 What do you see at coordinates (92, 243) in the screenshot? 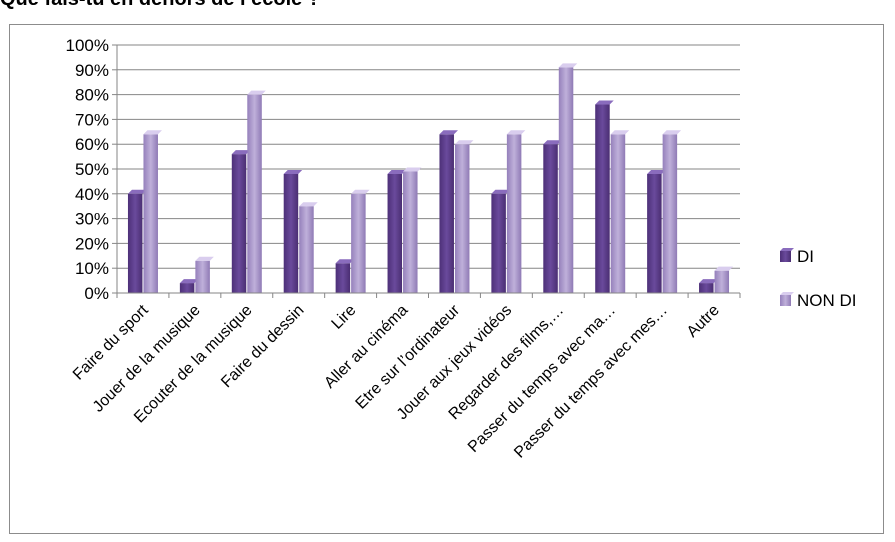
I see `y-tick-label: 20%` at bounding box center [92, 243].